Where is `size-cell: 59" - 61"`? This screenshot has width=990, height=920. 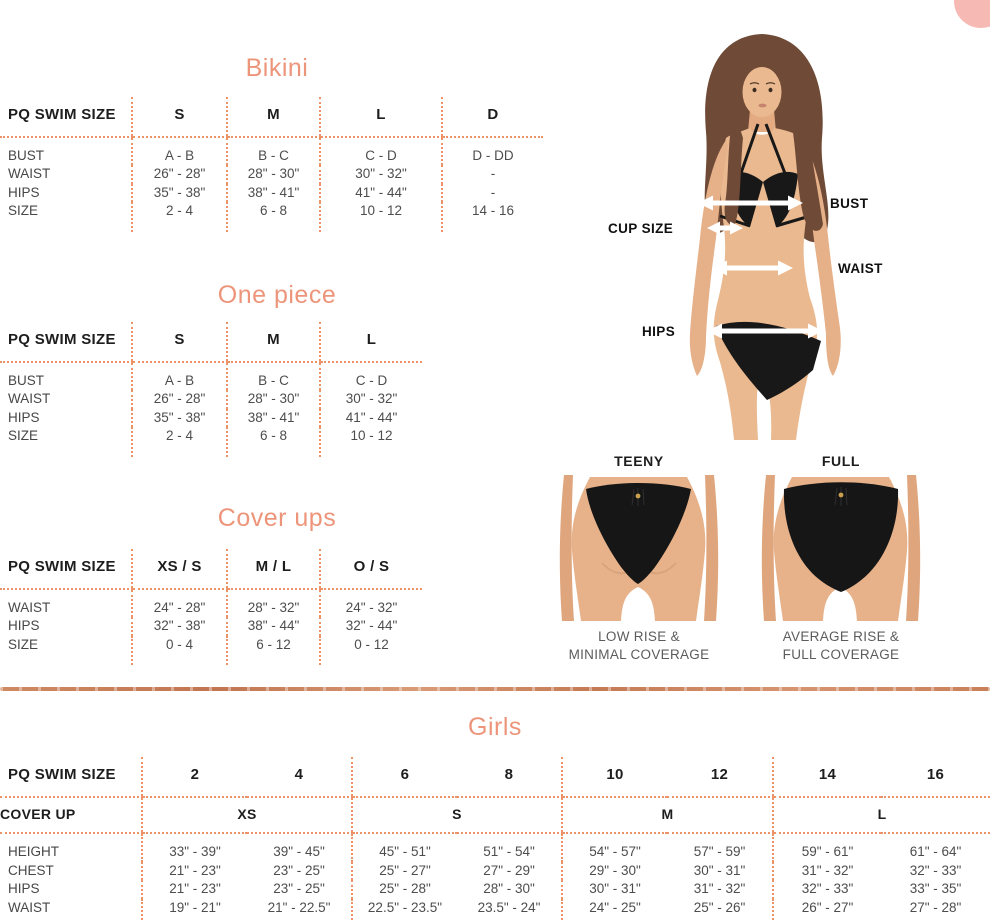
size-cell: 59" - 61" is located at coordinates (826, 847).